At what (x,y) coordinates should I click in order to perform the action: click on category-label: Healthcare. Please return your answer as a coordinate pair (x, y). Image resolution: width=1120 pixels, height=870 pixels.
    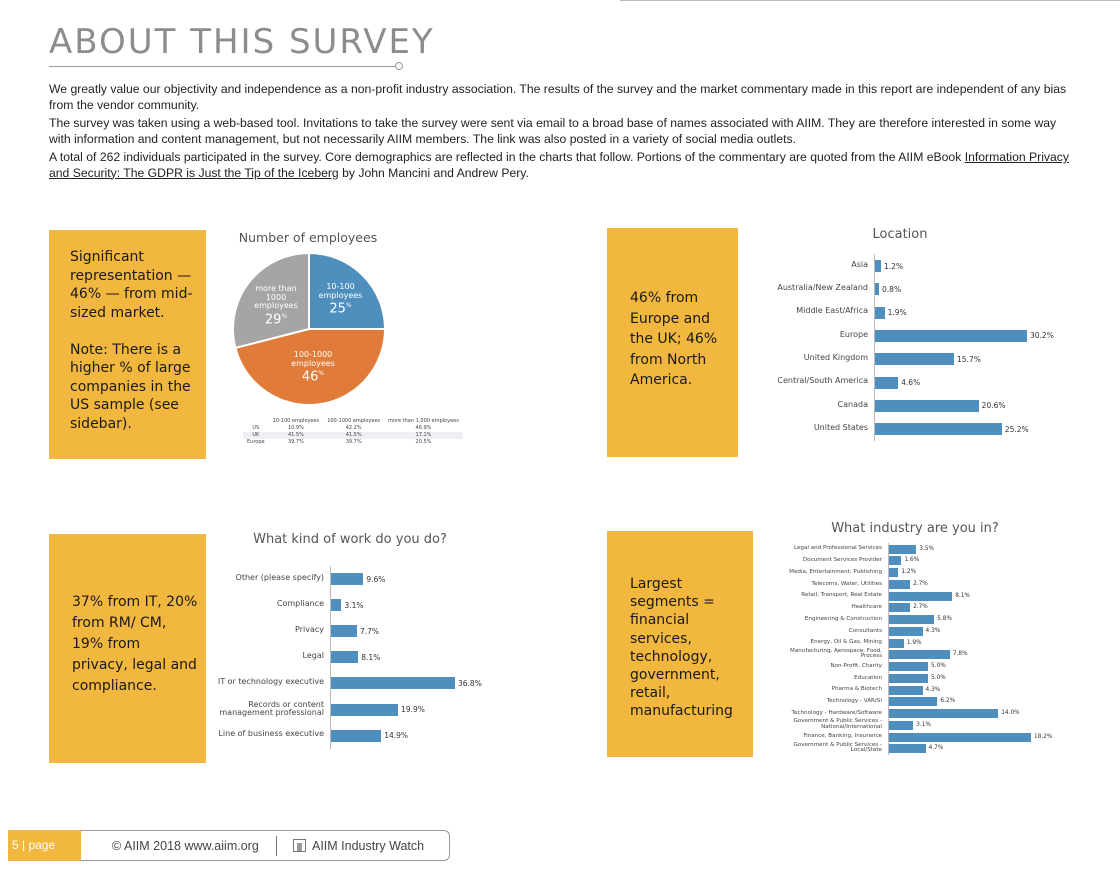
    Looking at the image, I should click on (867, 607).